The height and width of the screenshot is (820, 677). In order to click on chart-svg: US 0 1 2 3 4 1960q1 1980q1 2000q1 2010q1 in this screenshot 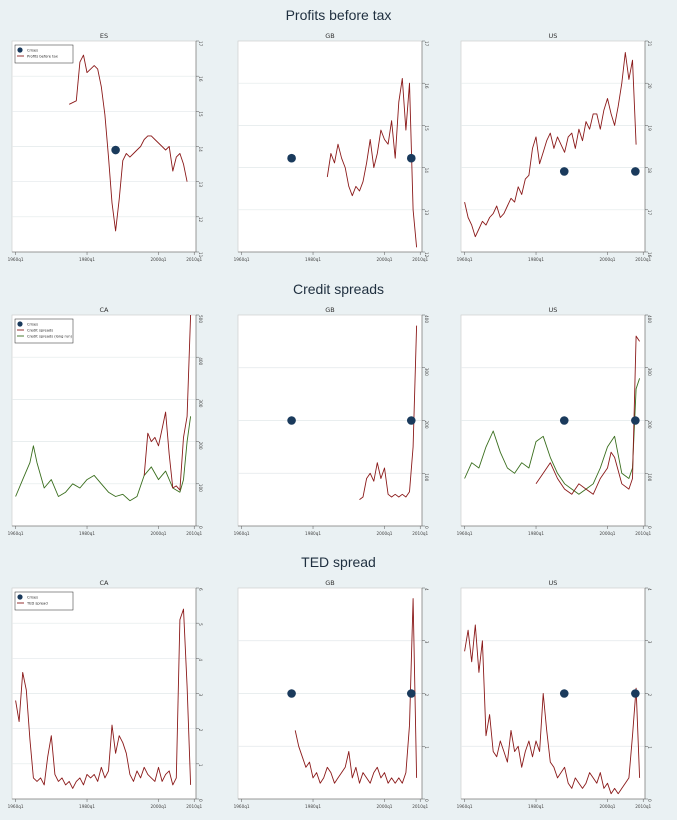, I will do `click(554, 694)`.